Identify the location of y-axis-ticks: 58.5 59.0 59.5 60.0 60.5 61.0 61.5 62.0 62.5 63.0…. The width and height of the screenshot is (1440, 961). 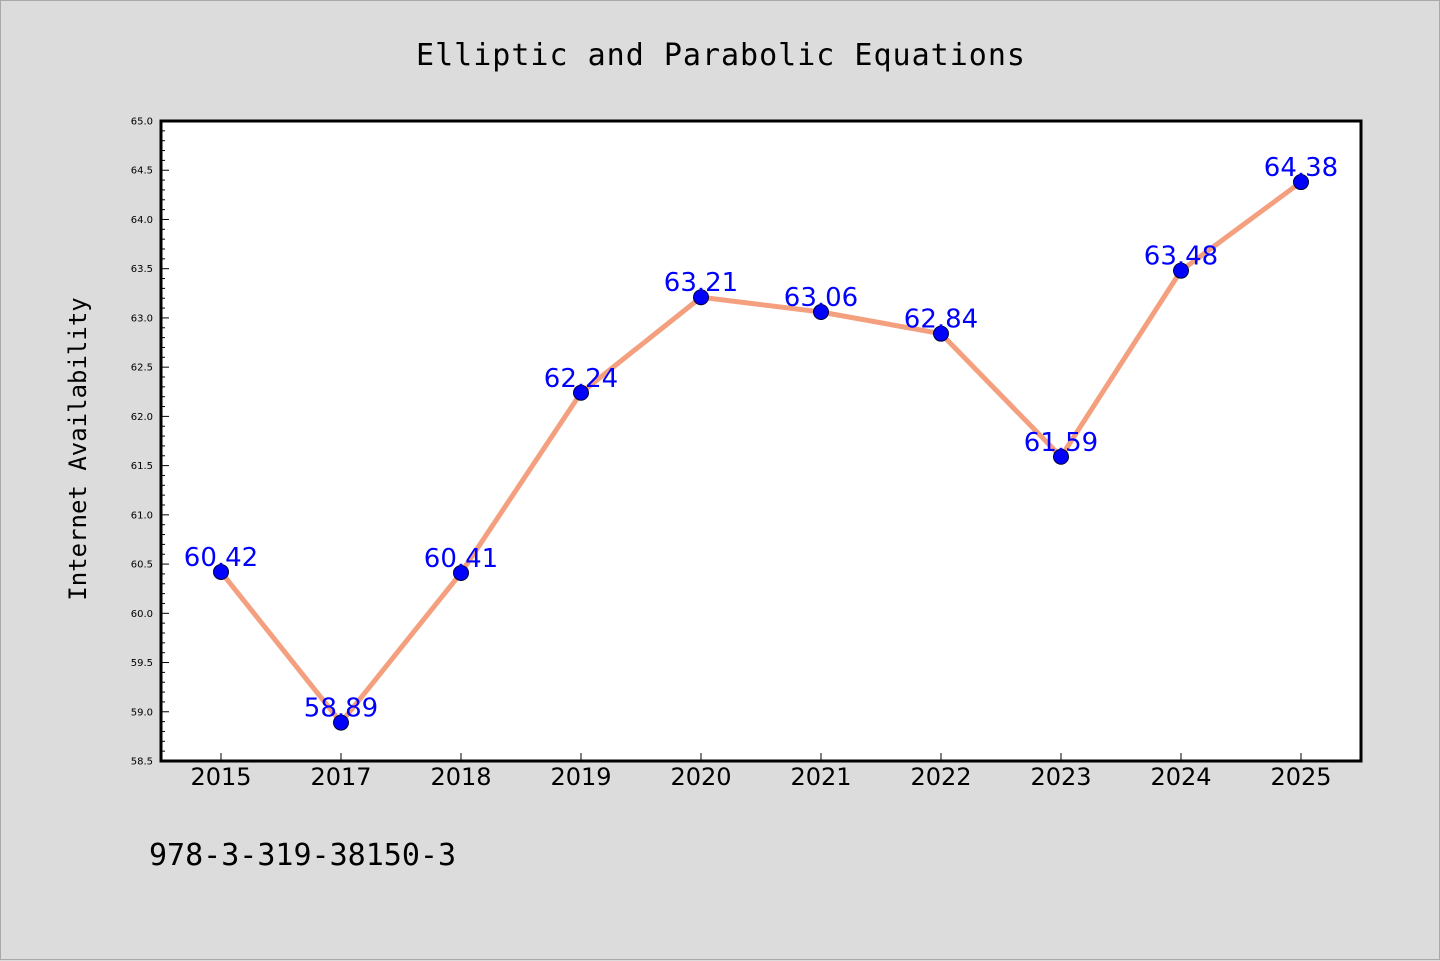
(150, 442).